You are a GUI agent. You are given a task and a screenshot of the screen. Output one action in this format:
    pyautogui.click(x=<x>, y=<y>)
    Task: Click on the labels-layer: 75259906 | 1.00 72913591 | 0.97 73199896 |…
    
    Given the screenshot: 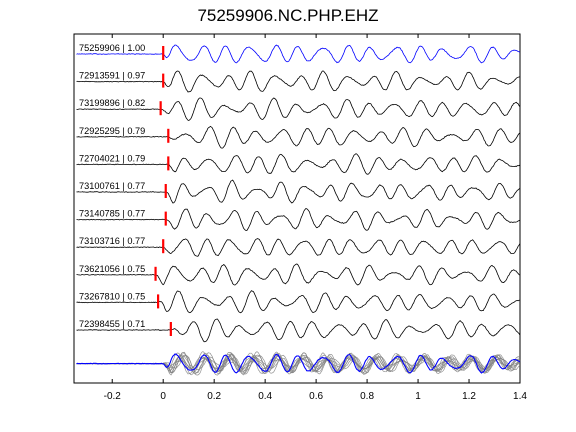 What is the action you would take?
    pyautogui.click(x=112, y=186)
    